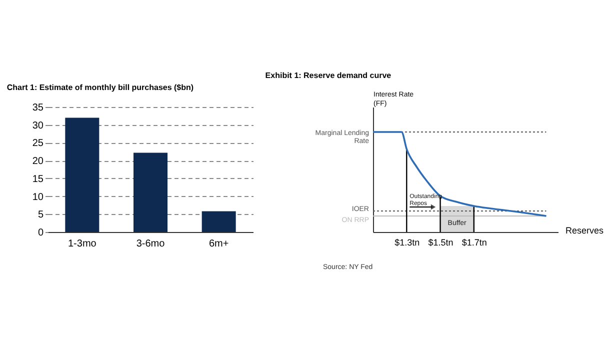  What do you see at coordinates (474, 243) in the screenshot?
I see `x-tick-label: $1.7tn` at bounding box center [474, 243].